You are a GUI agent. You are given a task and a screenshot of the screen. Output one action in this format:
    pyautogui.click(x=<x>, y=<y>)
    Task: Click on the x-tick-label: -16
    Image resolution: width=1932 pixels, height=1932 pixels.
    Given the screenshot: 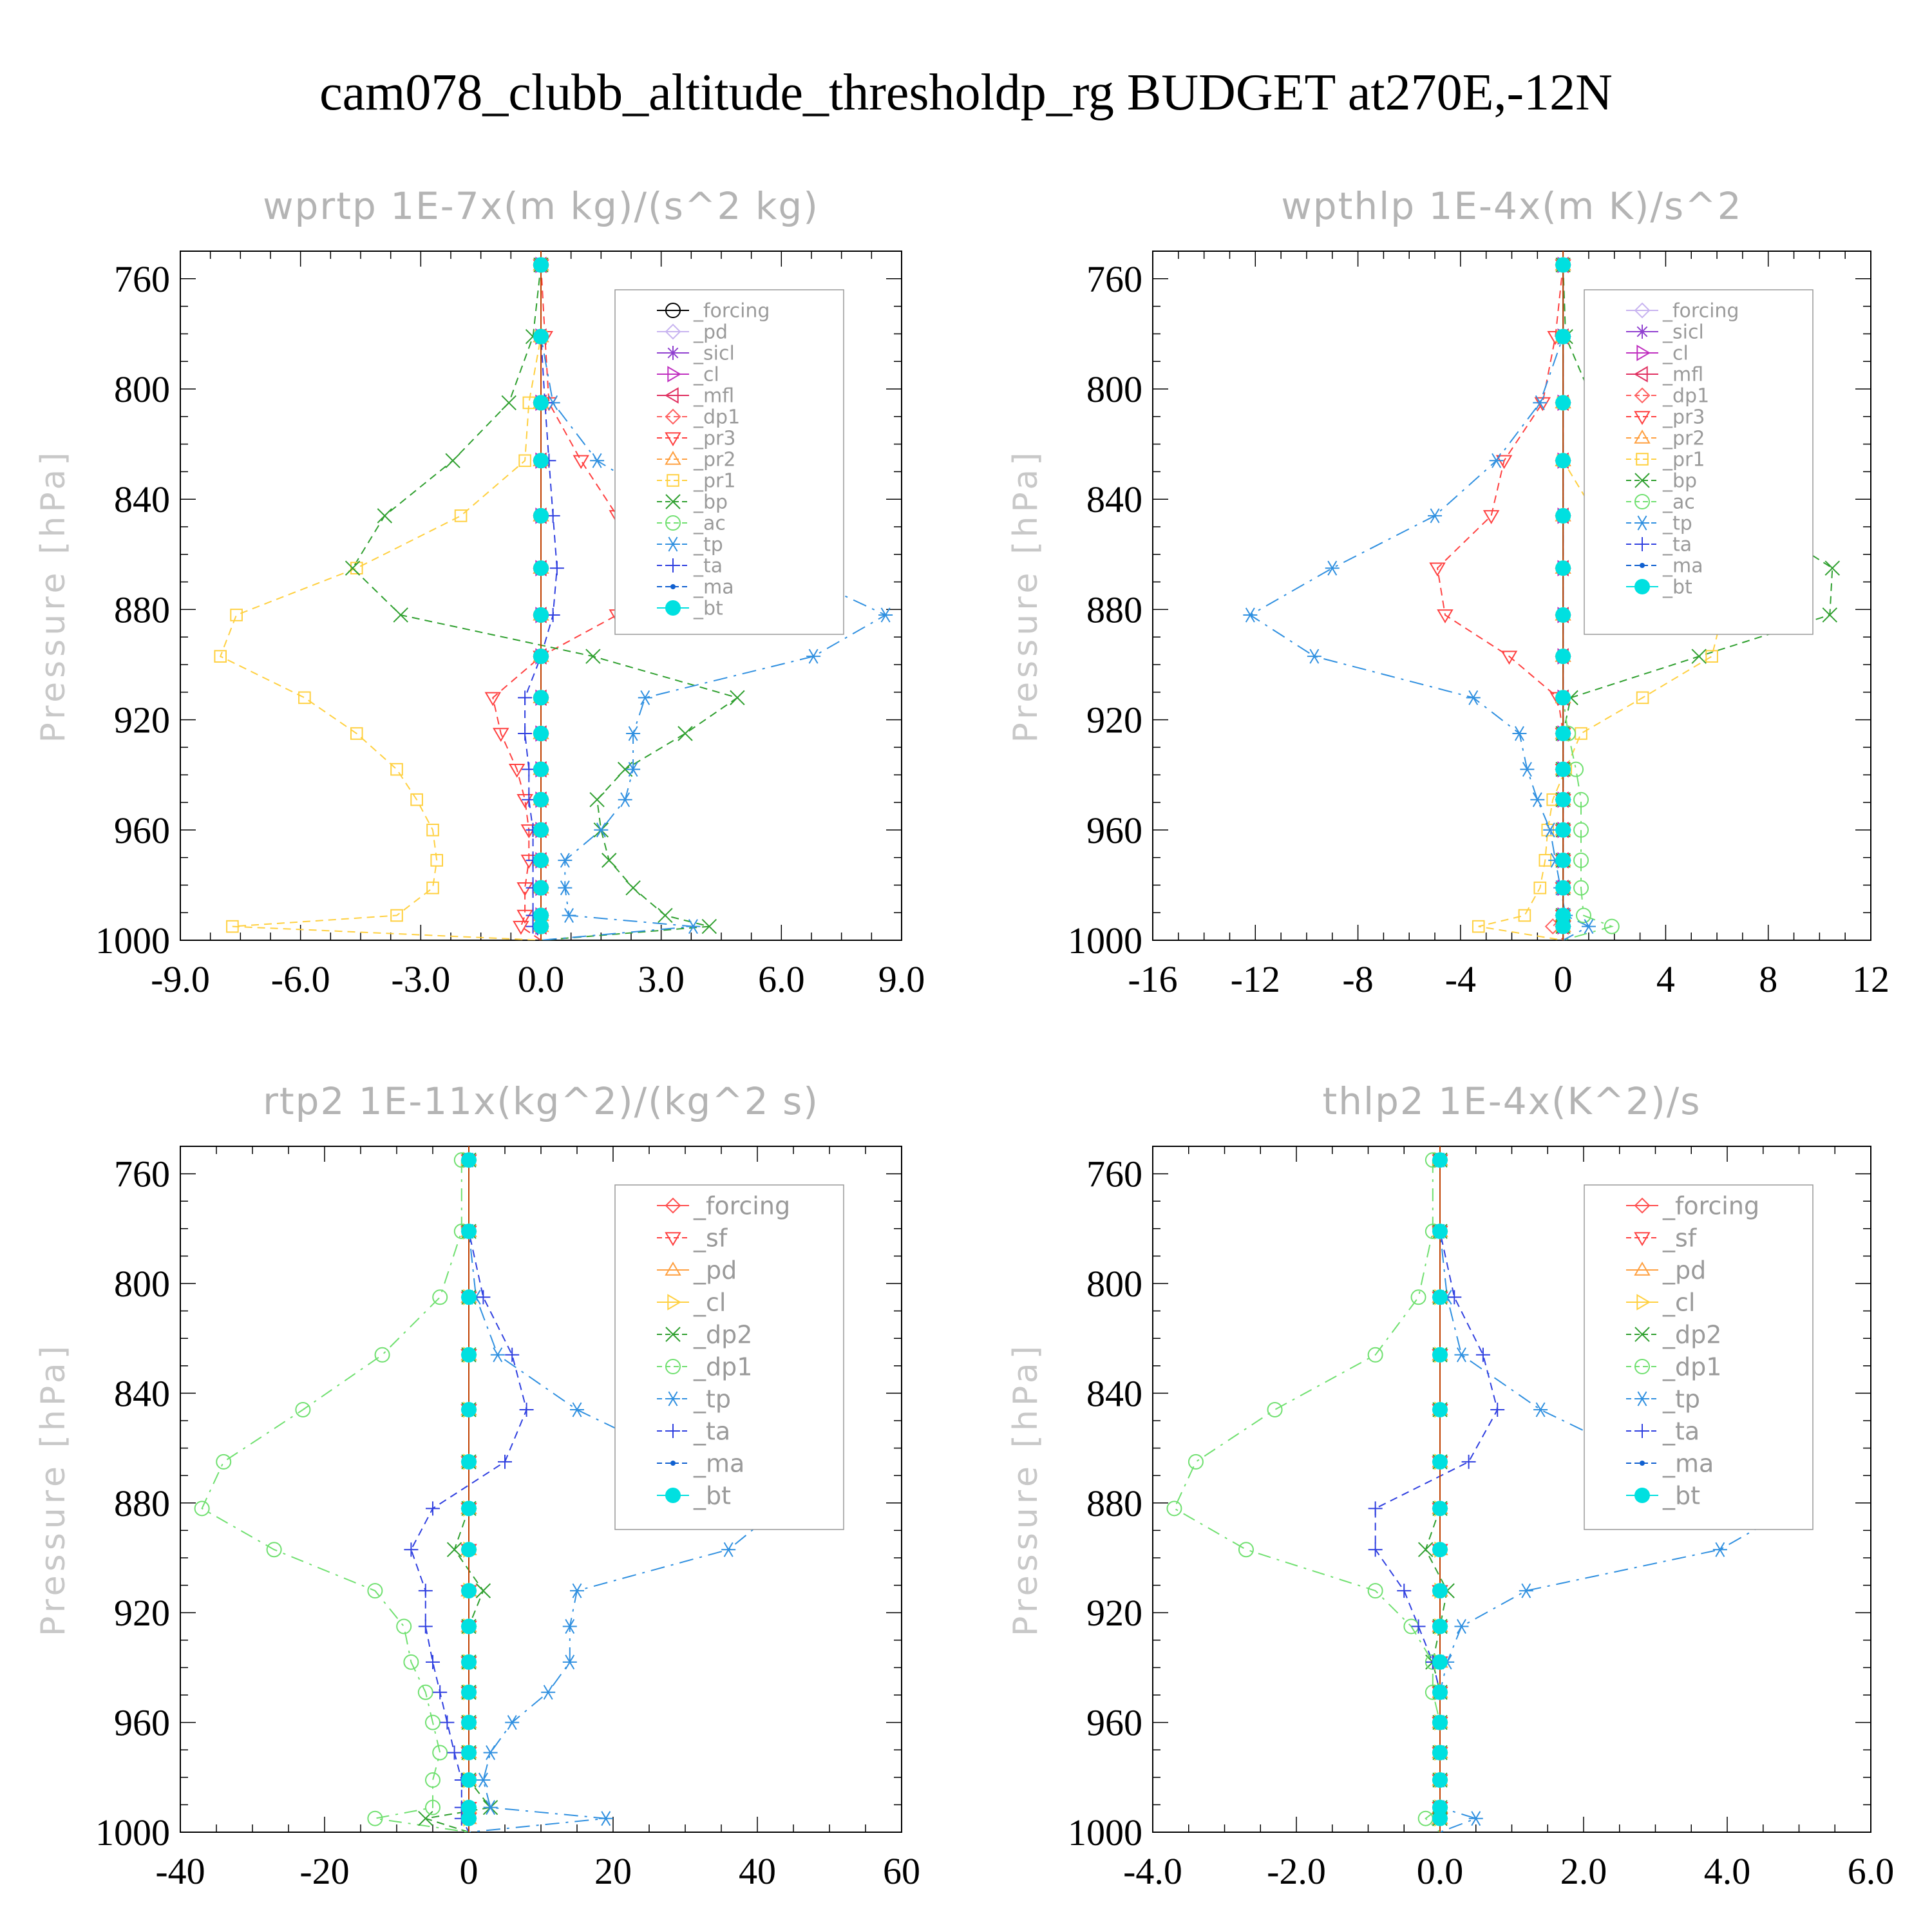 What is the action you would take?
    pyautogui.click(x=1153, y=979)
    